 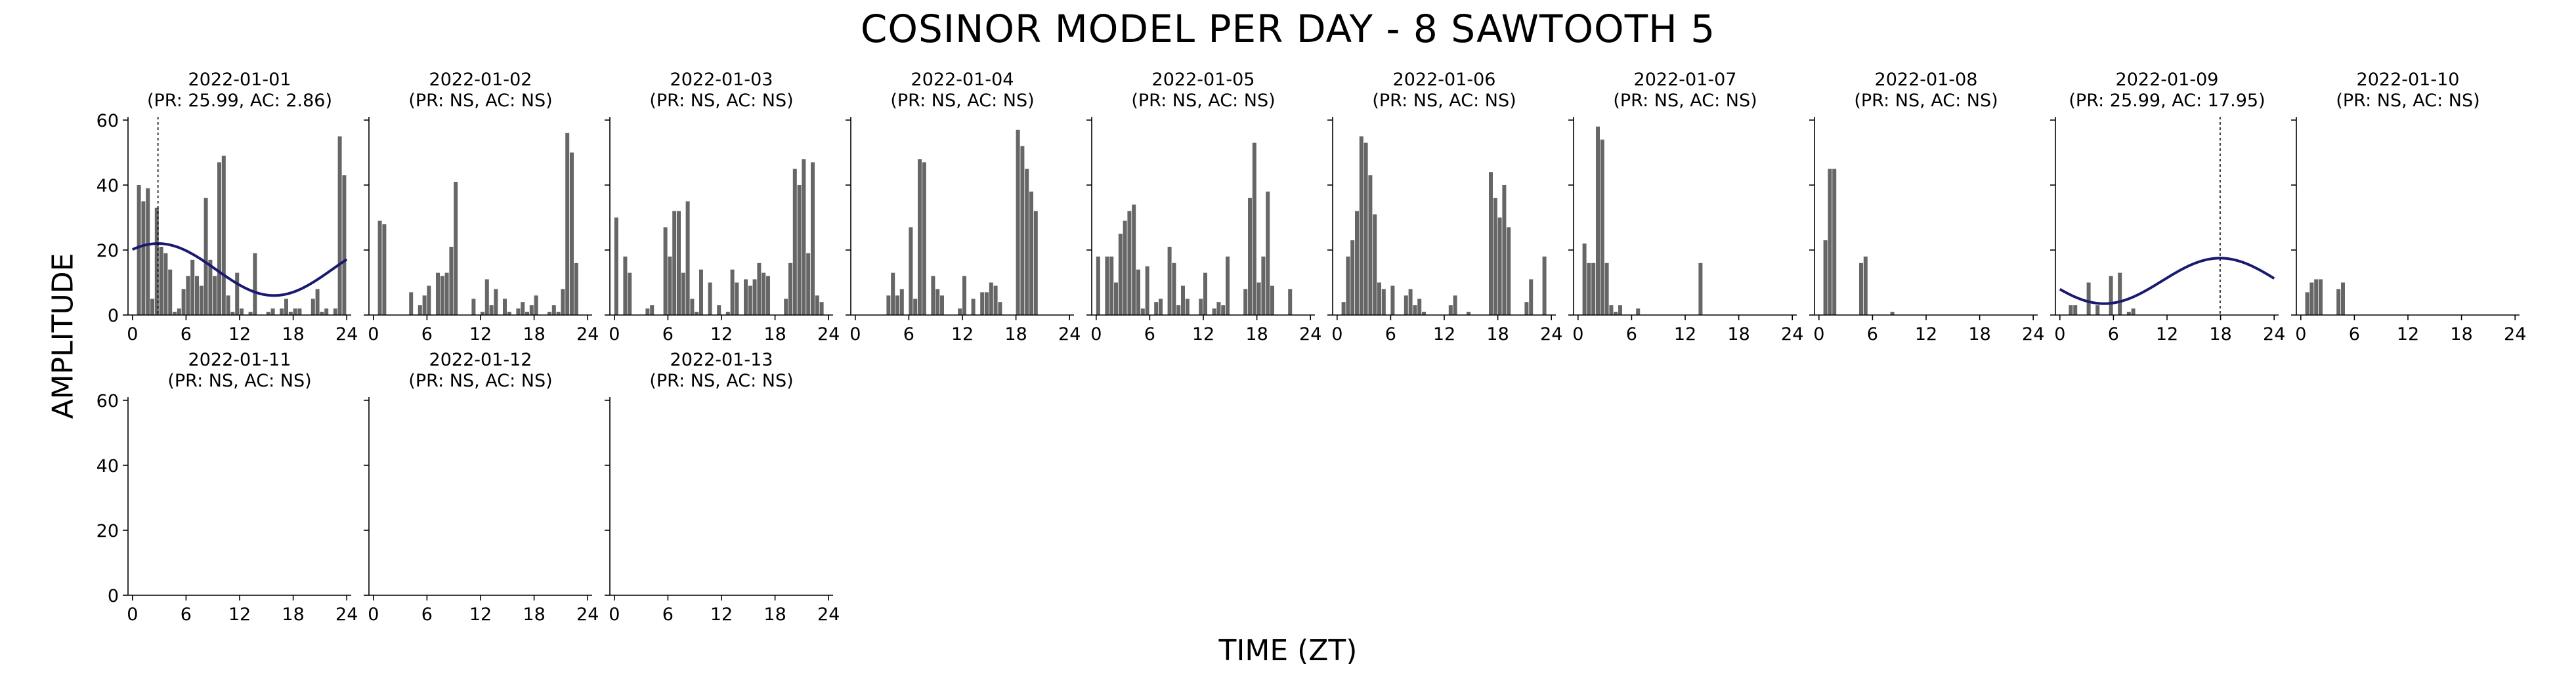 What do you see at coordinates (1927, 207) in the screenshot?
I see `panel-2022-01-08: 2022-01-08(PR: NS, AC: NS) 0 6 12 18 24` at bounding box center [1927, 207].